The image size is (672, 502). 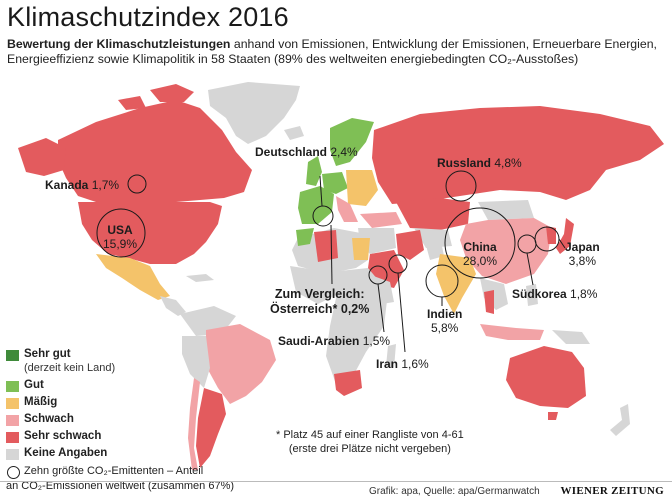 I want to click on alaska, so click(x=42, y=157).